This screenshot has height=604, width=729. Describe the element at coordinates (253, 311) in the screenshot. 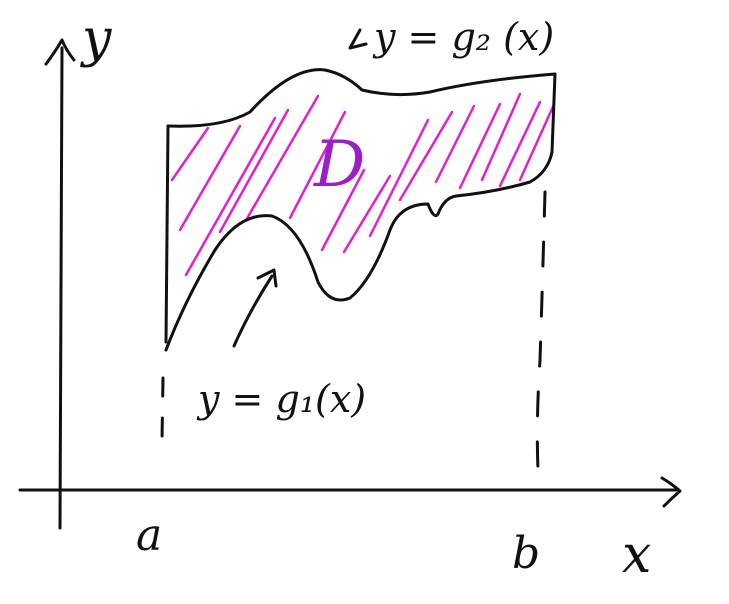

I see `lower-curve-arrow-shaft` at that location.